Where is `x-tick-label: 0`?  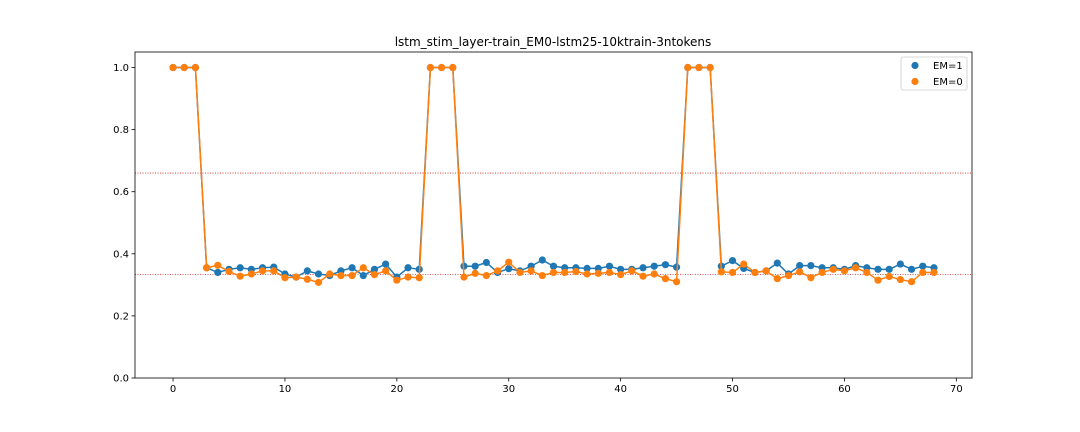
x-tick-label: 0 is located at coordinates (173, 389).